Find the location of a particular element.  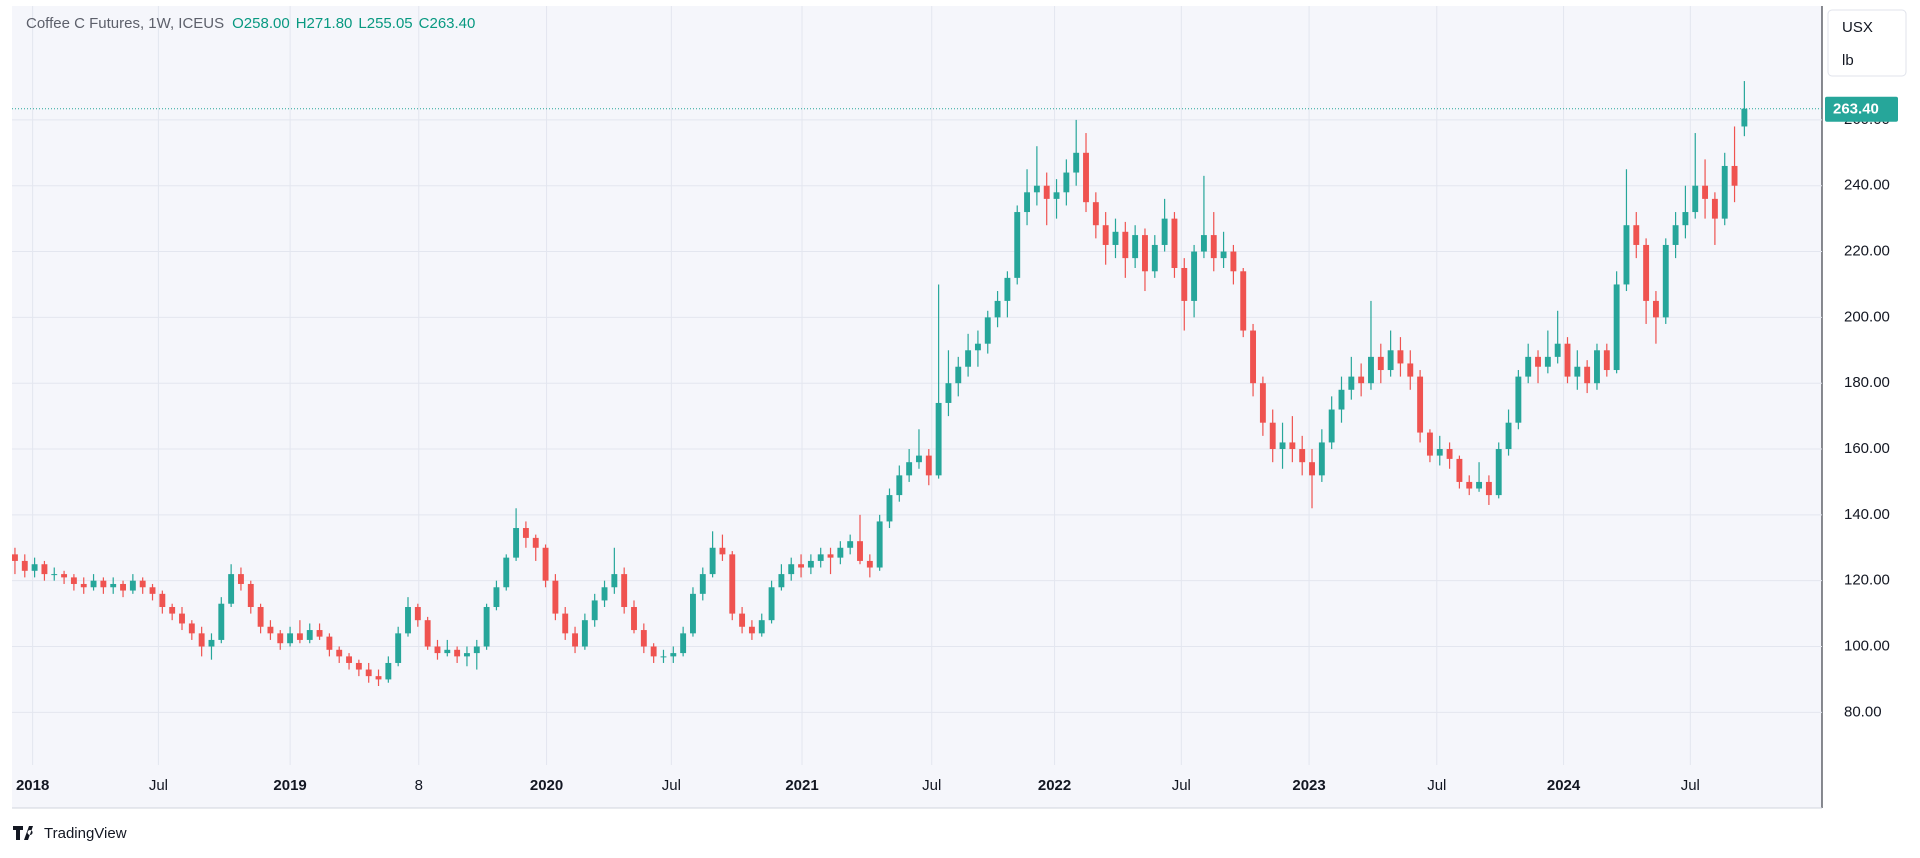

y-tick-label: 120.00 is located at coordinates (1867, 580).